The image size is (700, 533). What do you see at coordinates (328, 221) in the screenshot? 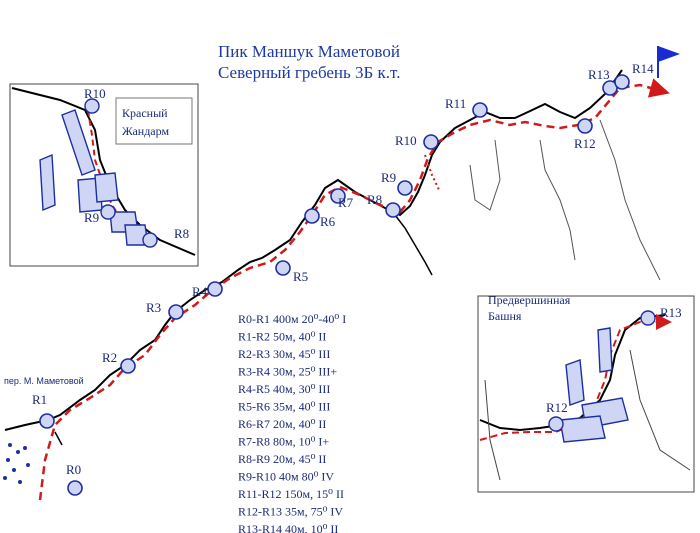
I see `label-r6: R6` at bounding box center [328, 221].